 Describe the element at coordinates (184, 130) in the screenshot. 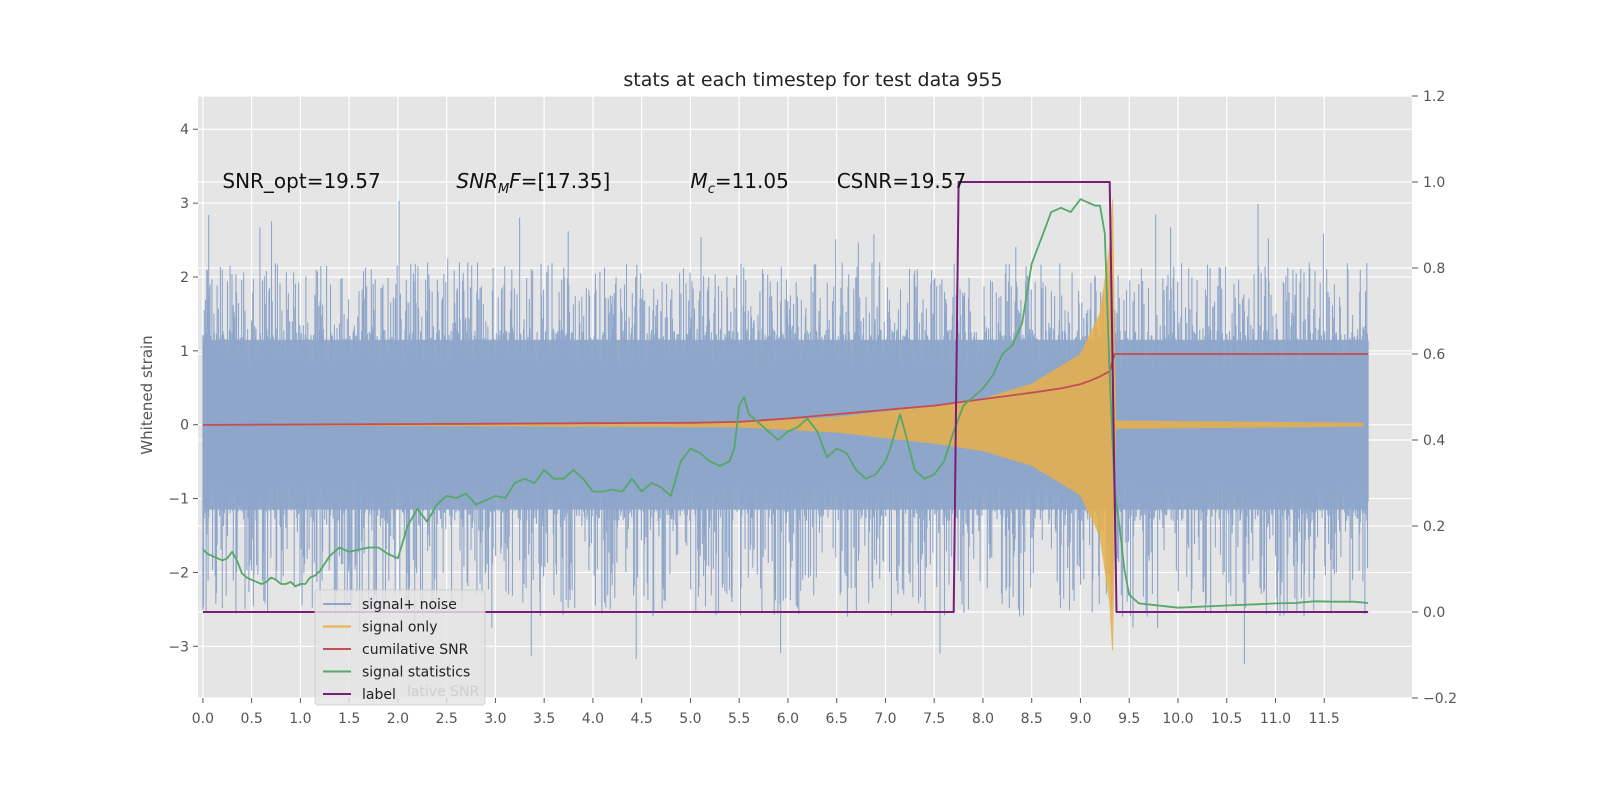

I see `y-tick-label: 4` at that location.